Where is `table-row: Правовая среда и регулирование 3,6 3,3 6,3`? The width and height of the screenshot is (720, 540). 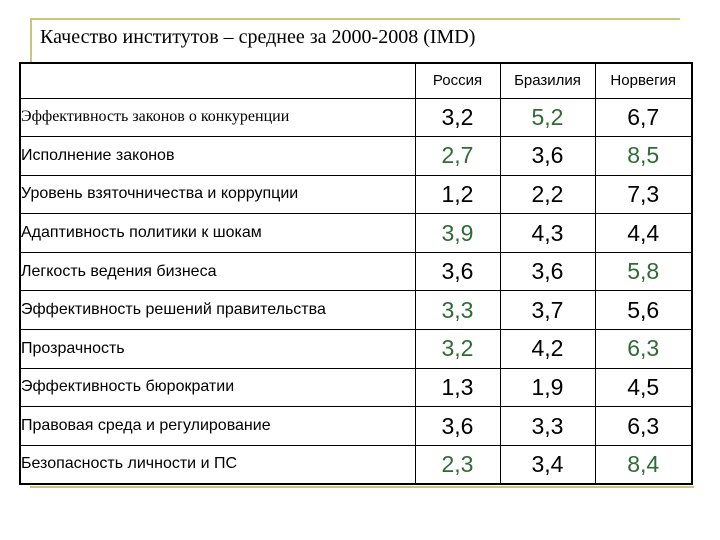 table-row: Правовая среда и регулирование 3,6 3,3 6,3 is located at coordinates (356, 426).